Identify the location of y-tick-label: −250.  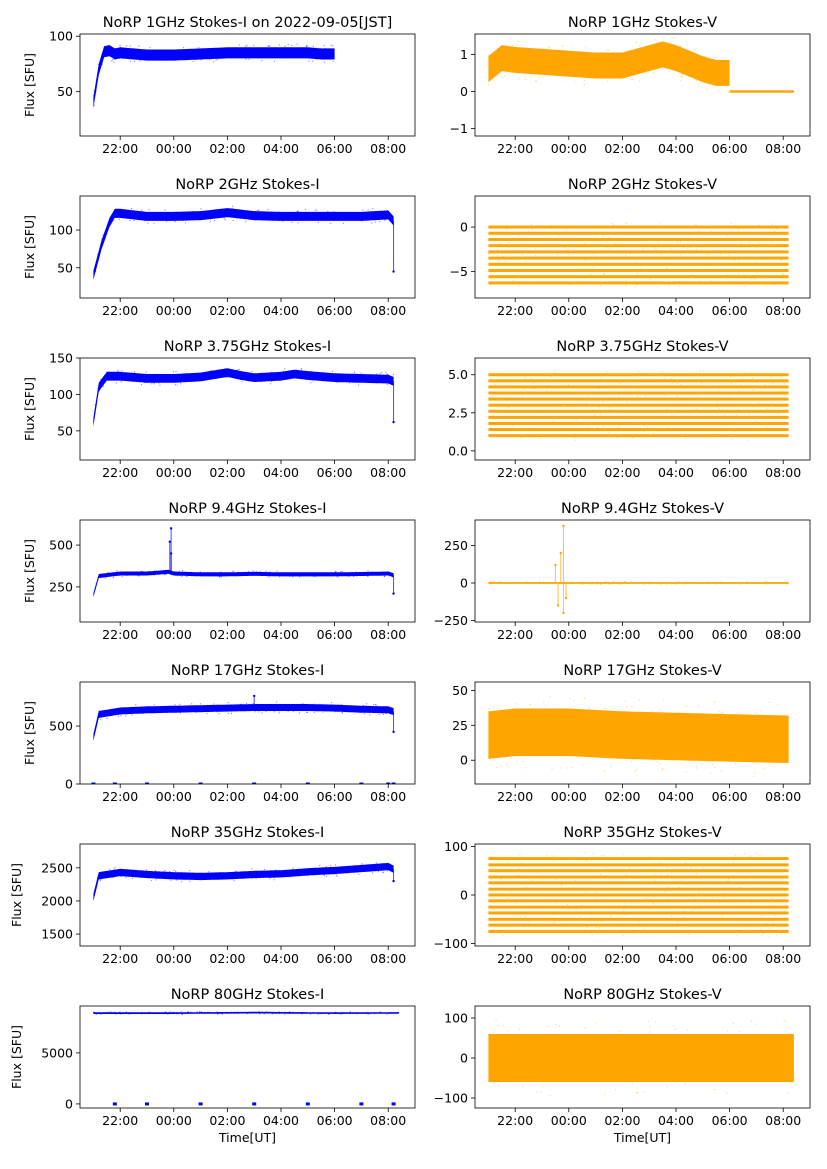
(451, 620).